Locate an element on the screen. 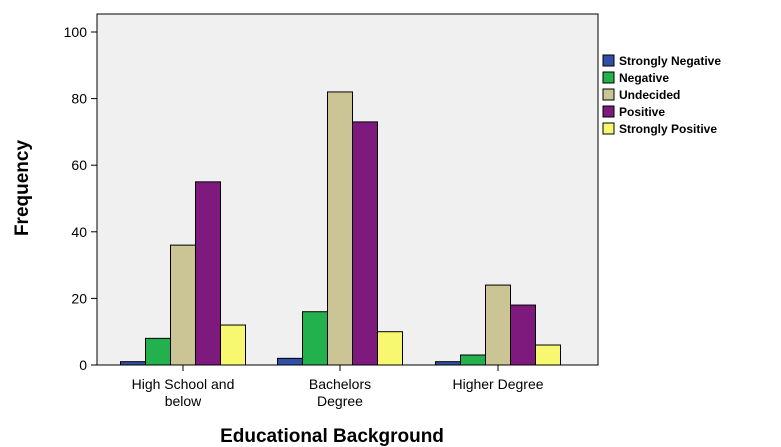  y-axis-title: Frequency is located at coordinates (22, 188).